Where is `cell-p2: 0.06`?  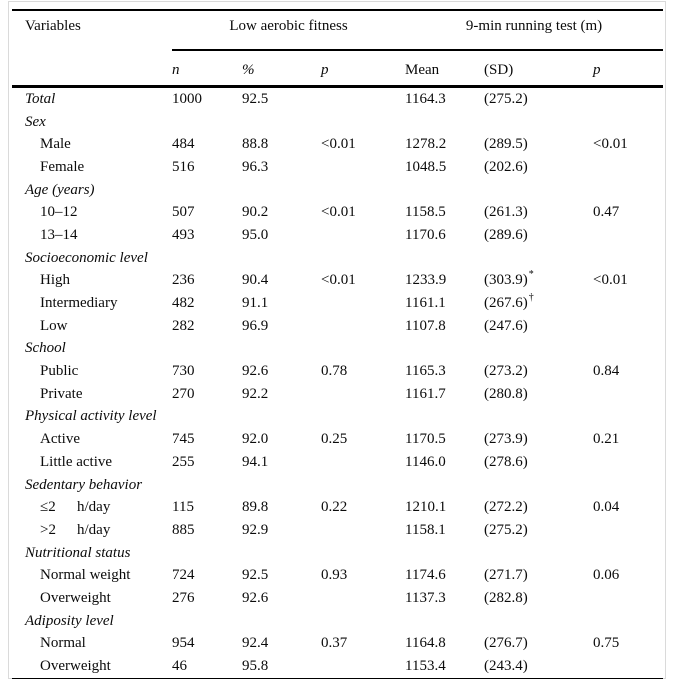 cell-p2: 0.06 is located at coordinates (606, 575).